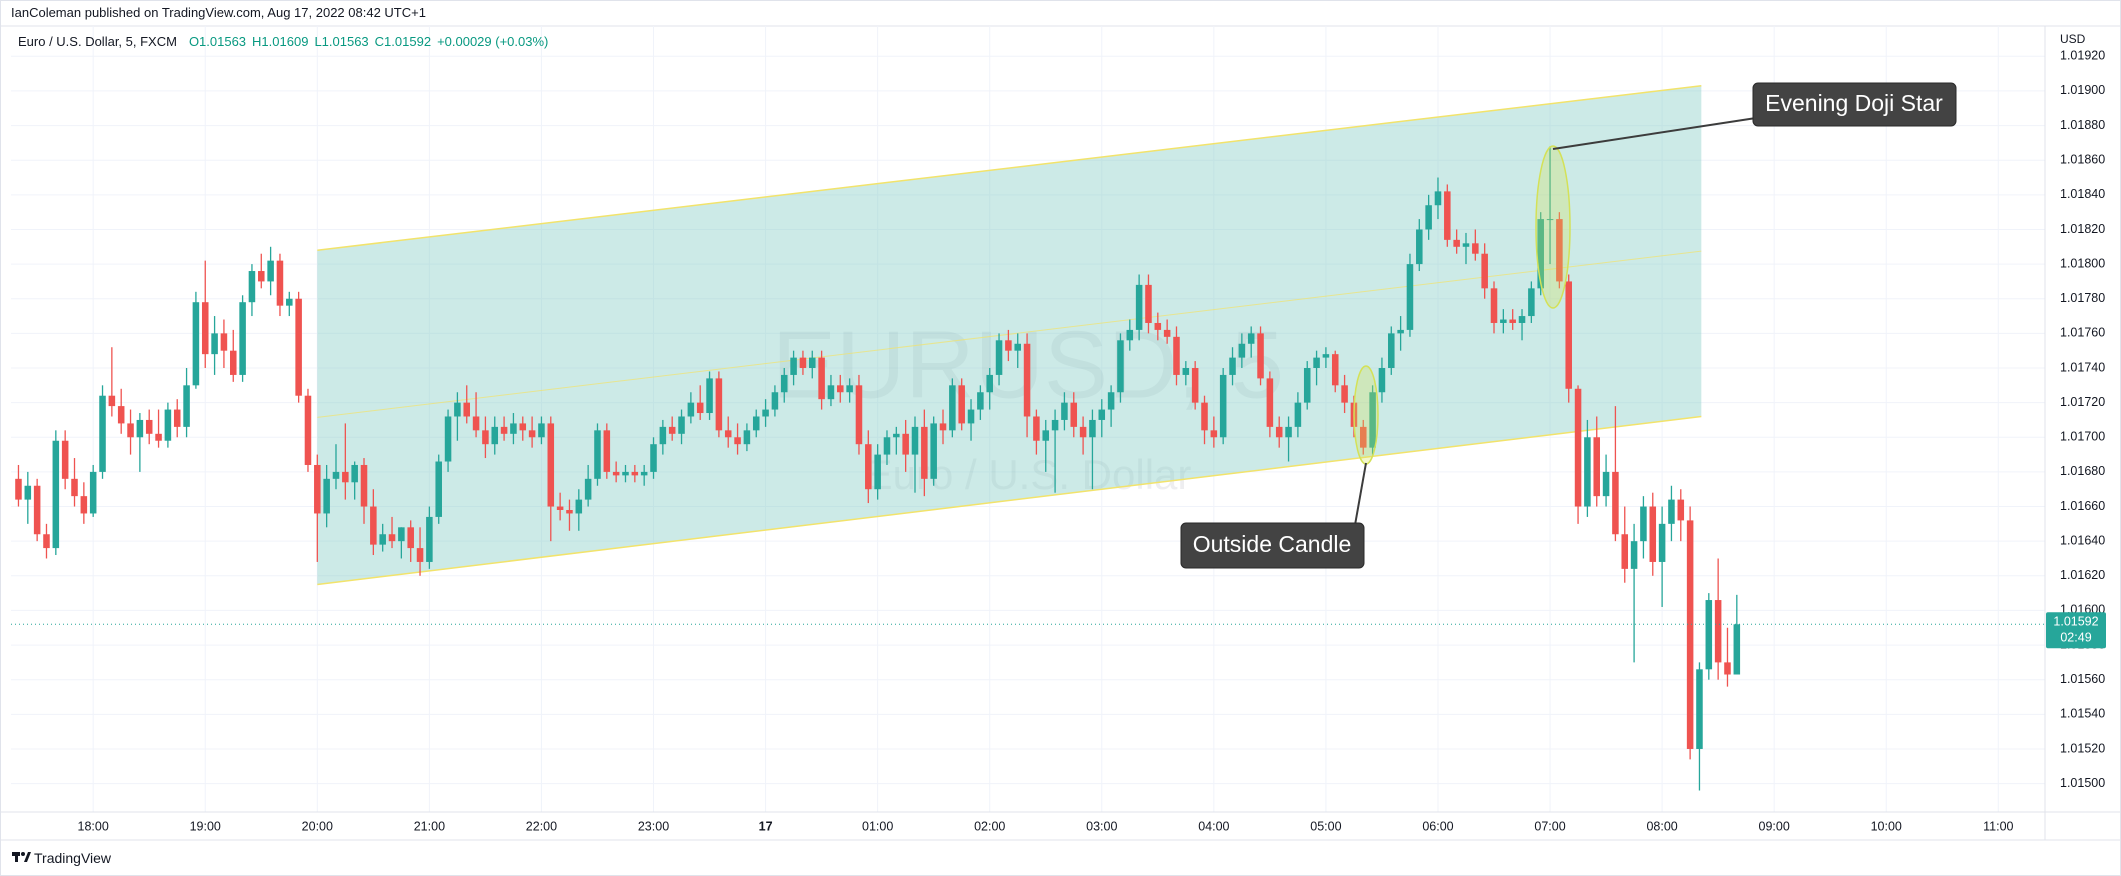 Image resolution: width=2121 pixels, height=876 pixels. I want to click on y-tick-label: 1.01820, so click(2082, 229).